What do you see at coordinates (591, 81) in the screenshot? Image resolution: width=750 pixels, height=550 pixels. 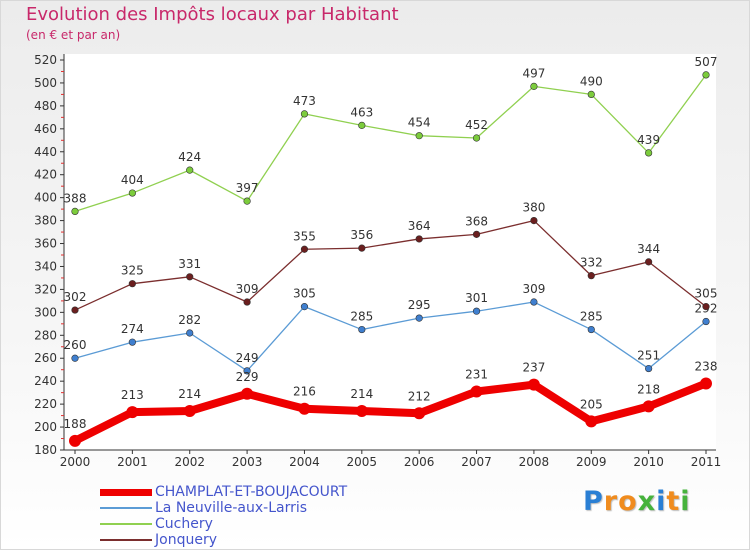 I see `data-label: 490` at bounding box center [591, 81].